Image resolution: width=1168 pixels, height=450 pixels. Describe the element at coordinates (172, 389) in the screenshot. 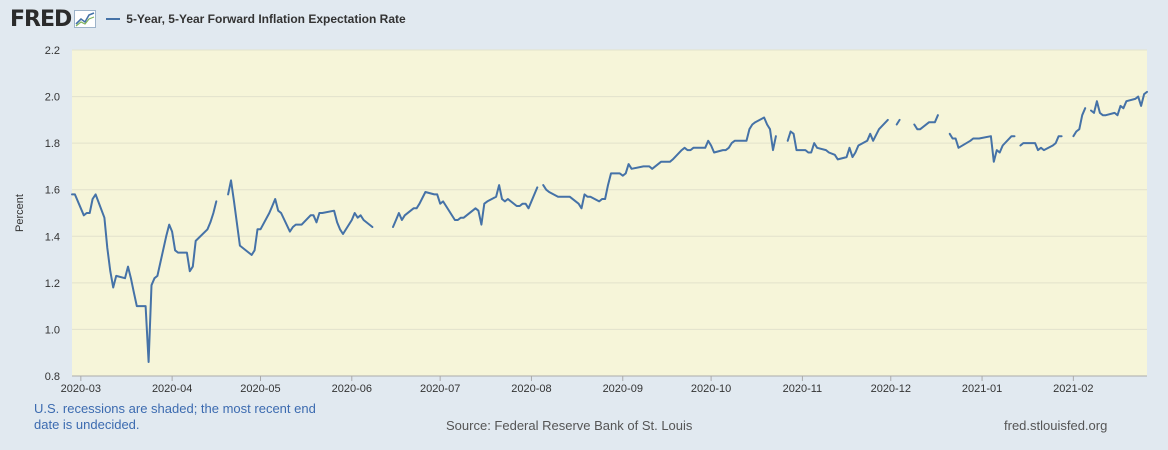

I see `x-tick-label: 2020-04` at that location.